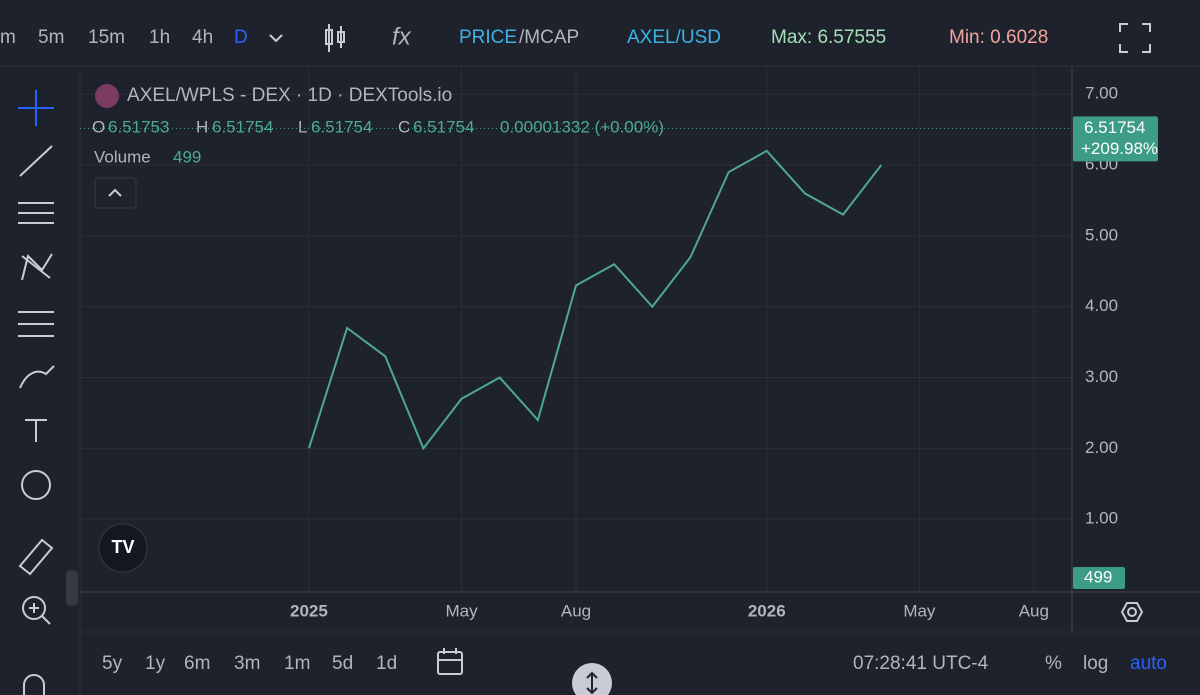 The height and width of the screenshot is (695, 1200). What do you see at coordinates (1101, 305) in the screenshot?
I see `y-tick-label: 4.00` at bounding box center [1101, 305].